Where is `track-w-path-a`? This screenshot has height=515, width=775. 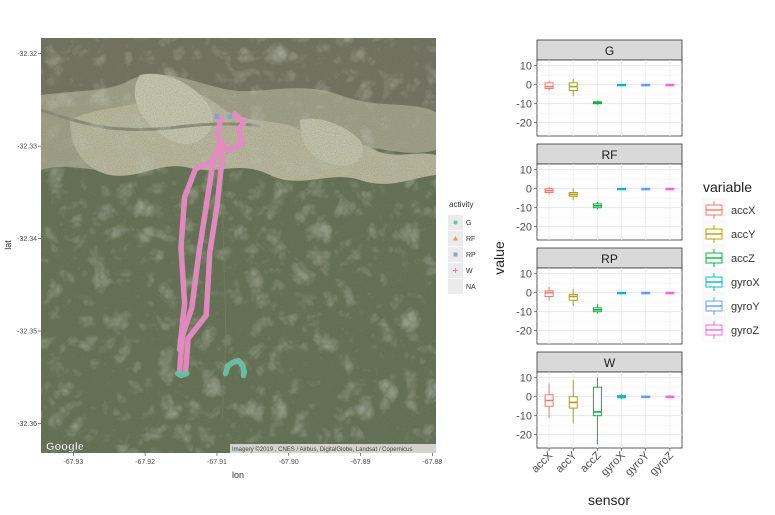
track-w-path-a is located at coordinates (211, 242).